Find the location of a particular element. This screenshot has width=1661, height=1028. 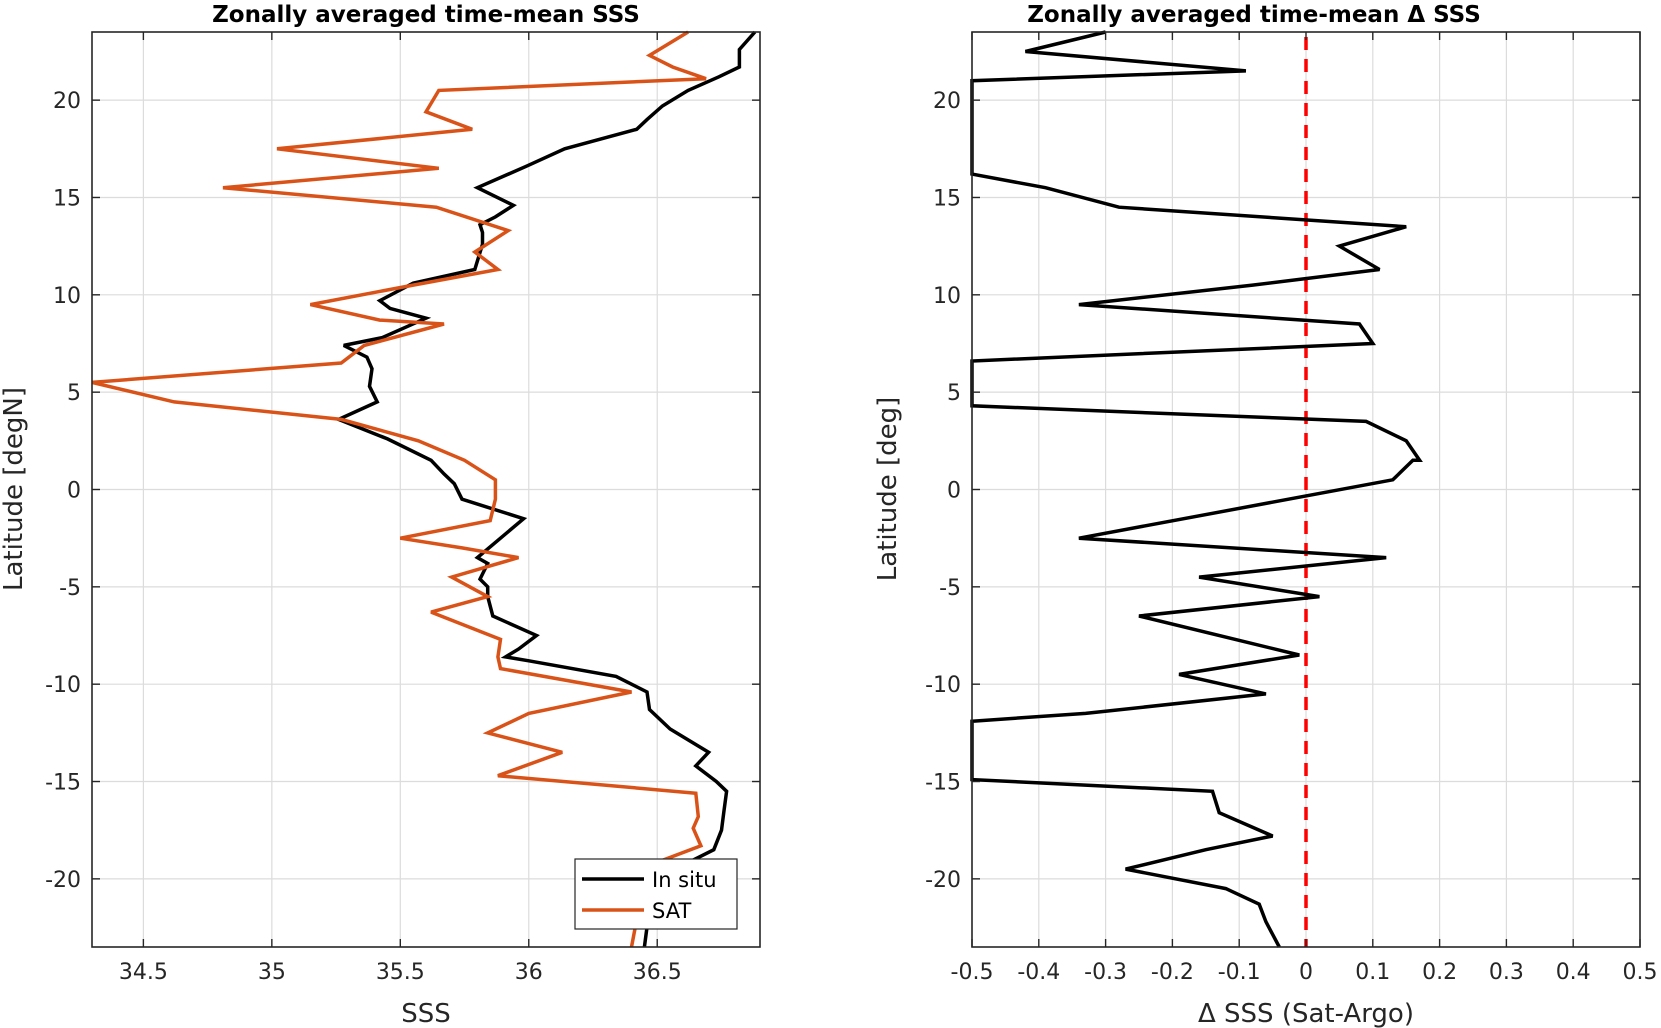

right-x-tick-label: 0.2 is located at coordinates (1439, 972).